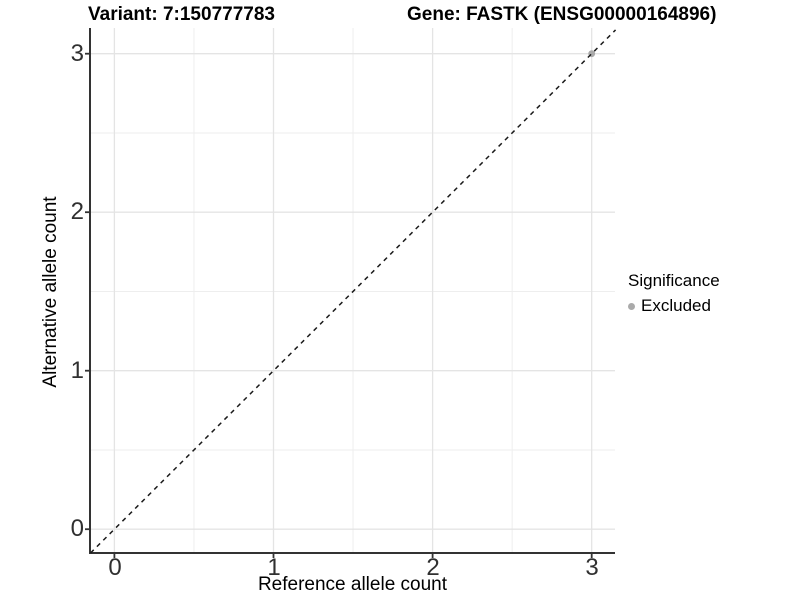  What do you see at coordinates (77, 528) in the screenshot?
I see `y-tick-label-0: 0` at bounding box center [77, 528].